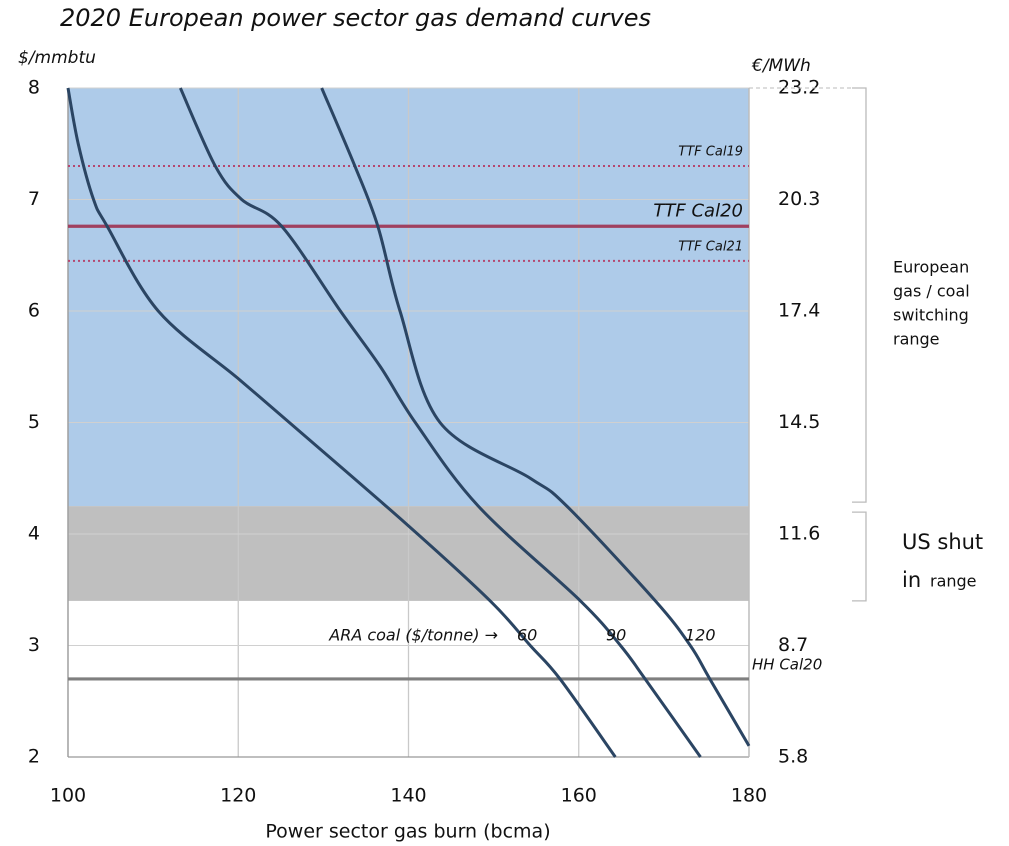 The image size is (1009, 846). I want to click on y-tick-label: 7, so click(34, 199).